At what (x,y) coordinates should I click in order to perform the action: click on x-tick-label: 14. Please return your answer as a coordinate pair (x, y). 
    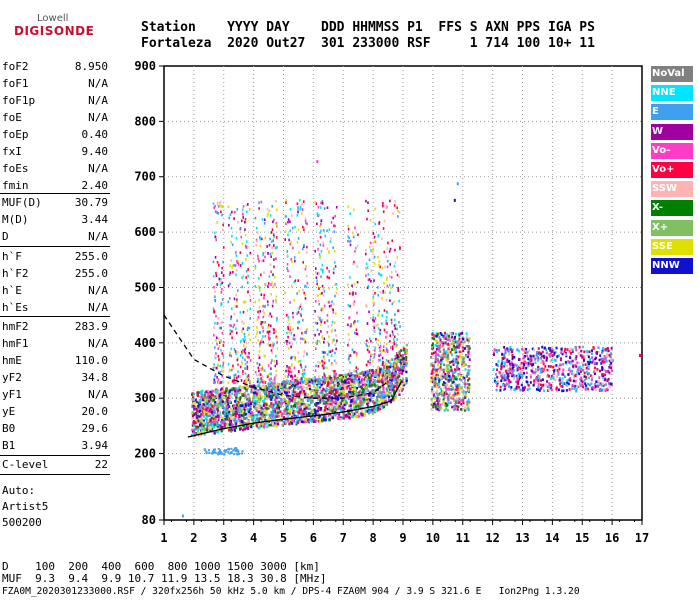
    Looking at the image, I should click on (552, 538).